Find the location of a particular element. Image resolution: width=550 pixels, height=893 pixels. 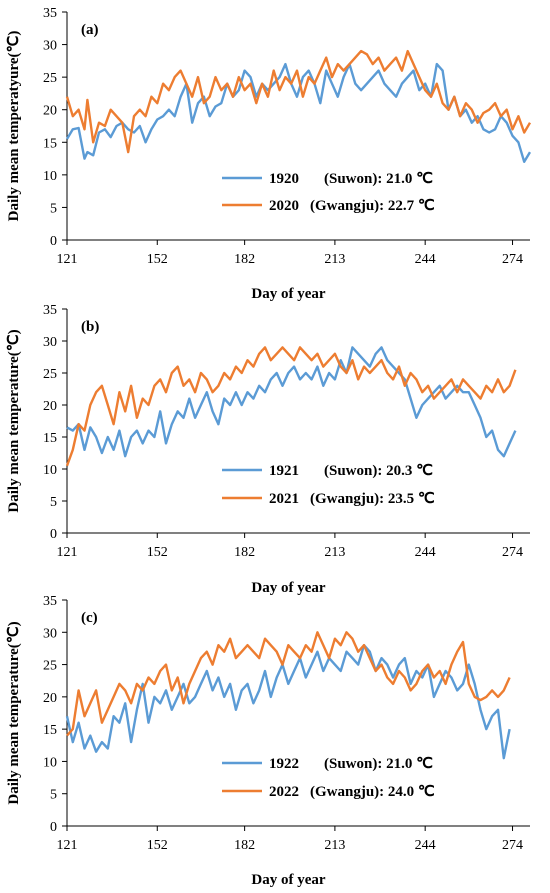

panel-label: (a) is located at coordinates (90, 30).